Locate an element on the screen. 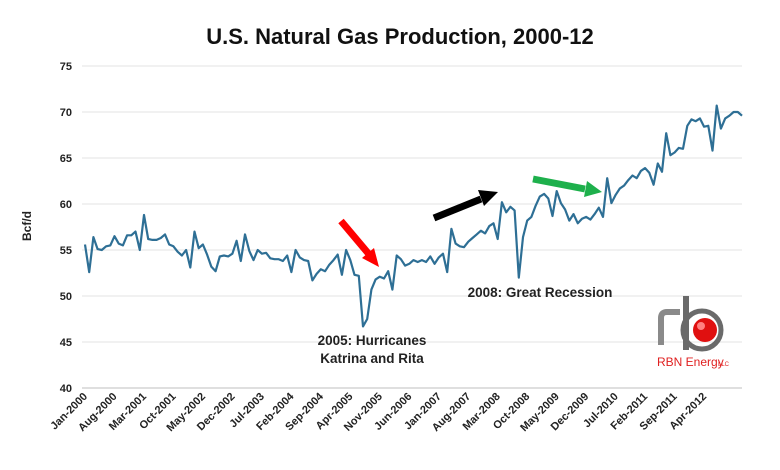  y-tick-label: 65 is located at coordinates (66, 159).